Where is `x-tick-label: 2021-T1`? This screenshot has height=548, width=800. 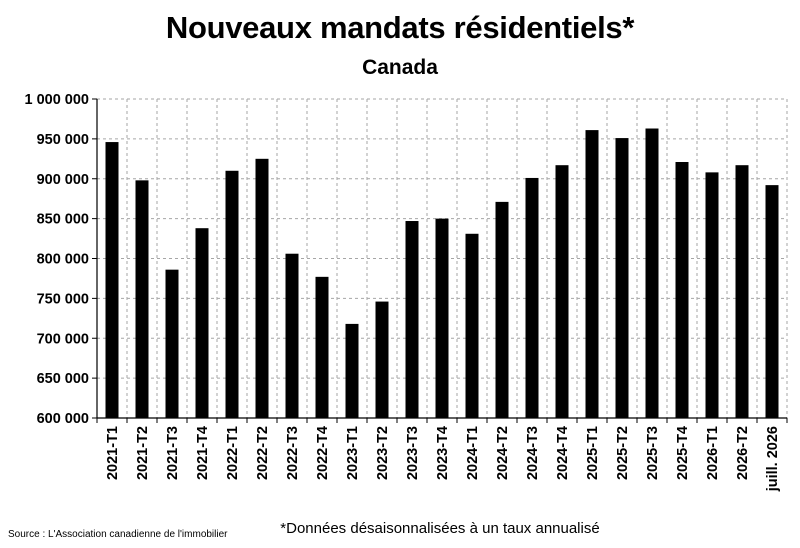 x-tick-label: 2021-T1 is located at coordinates (113, 453).